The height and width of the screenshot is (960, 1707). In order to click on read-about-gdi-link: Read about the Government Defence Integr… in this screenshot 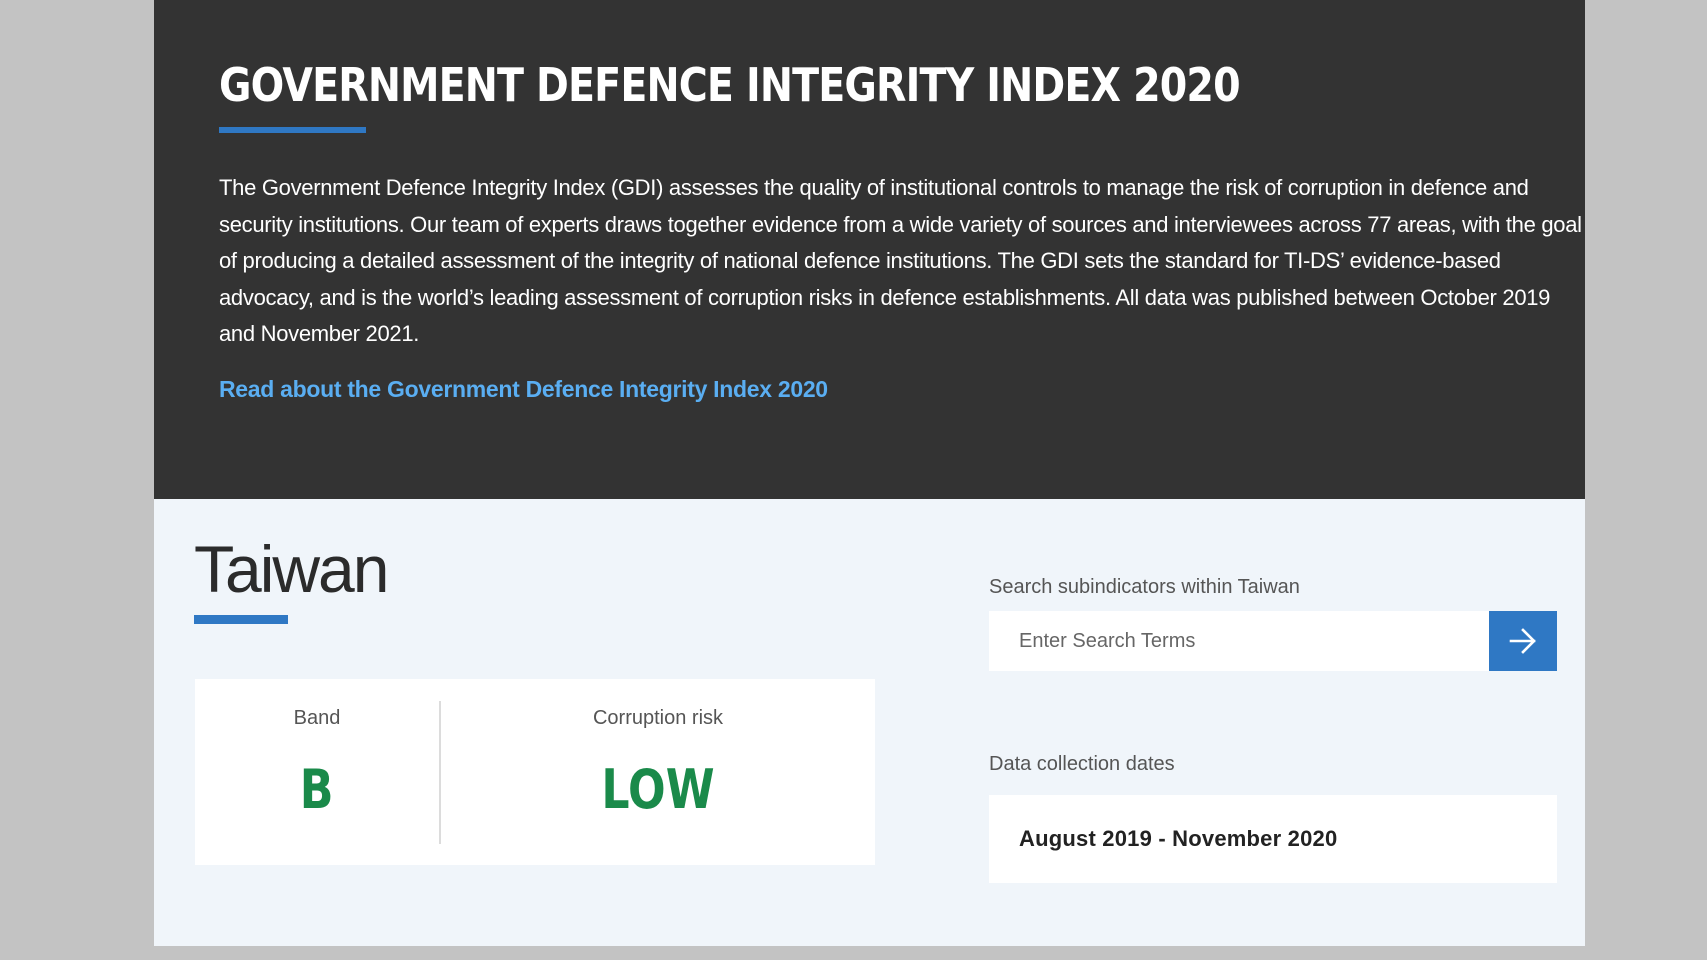, I will do `click(523, 389)`.